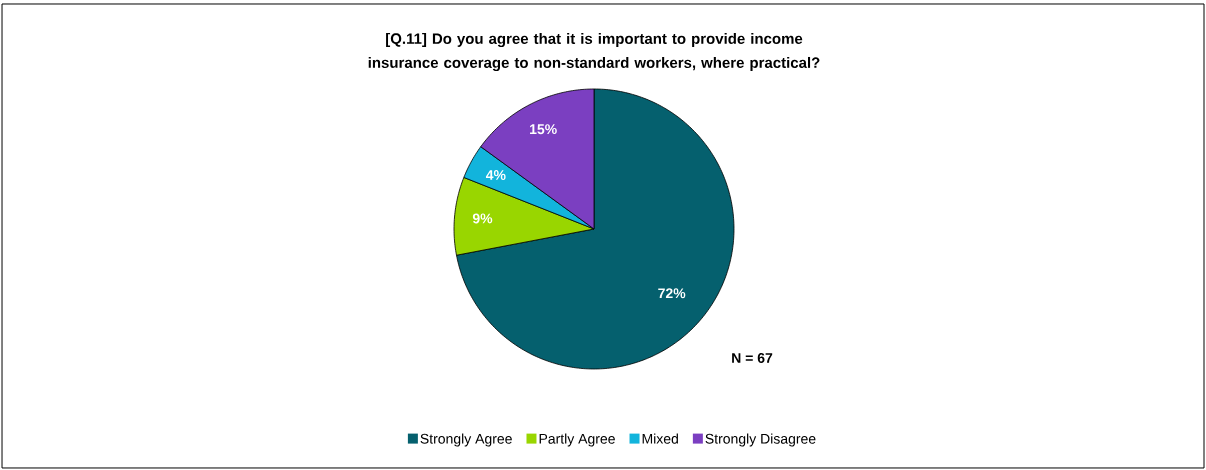 This screenshot has height=470, width=1206. What do you see at coordinates (466, 440) in the screenshot?
I see `legend-label: Strongly Agree` at bounding box center [466, 440].